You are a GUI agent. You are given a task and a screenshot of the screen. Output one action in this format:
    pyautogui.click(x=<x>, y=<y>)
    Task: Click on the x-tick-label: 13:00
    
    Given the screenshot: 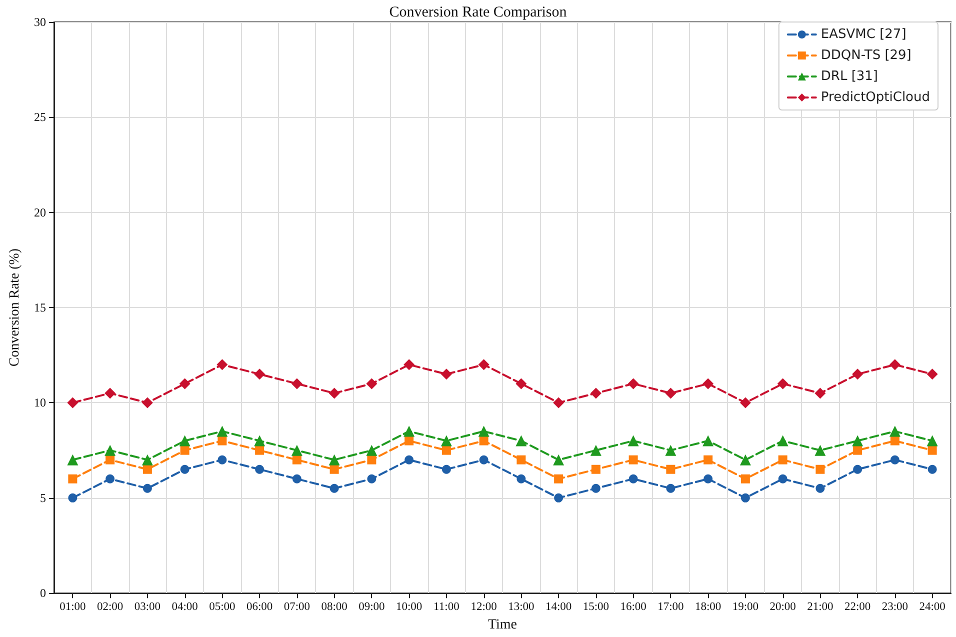 What is the action you would take?
    pyautogui.click(x=521, y=607)
    